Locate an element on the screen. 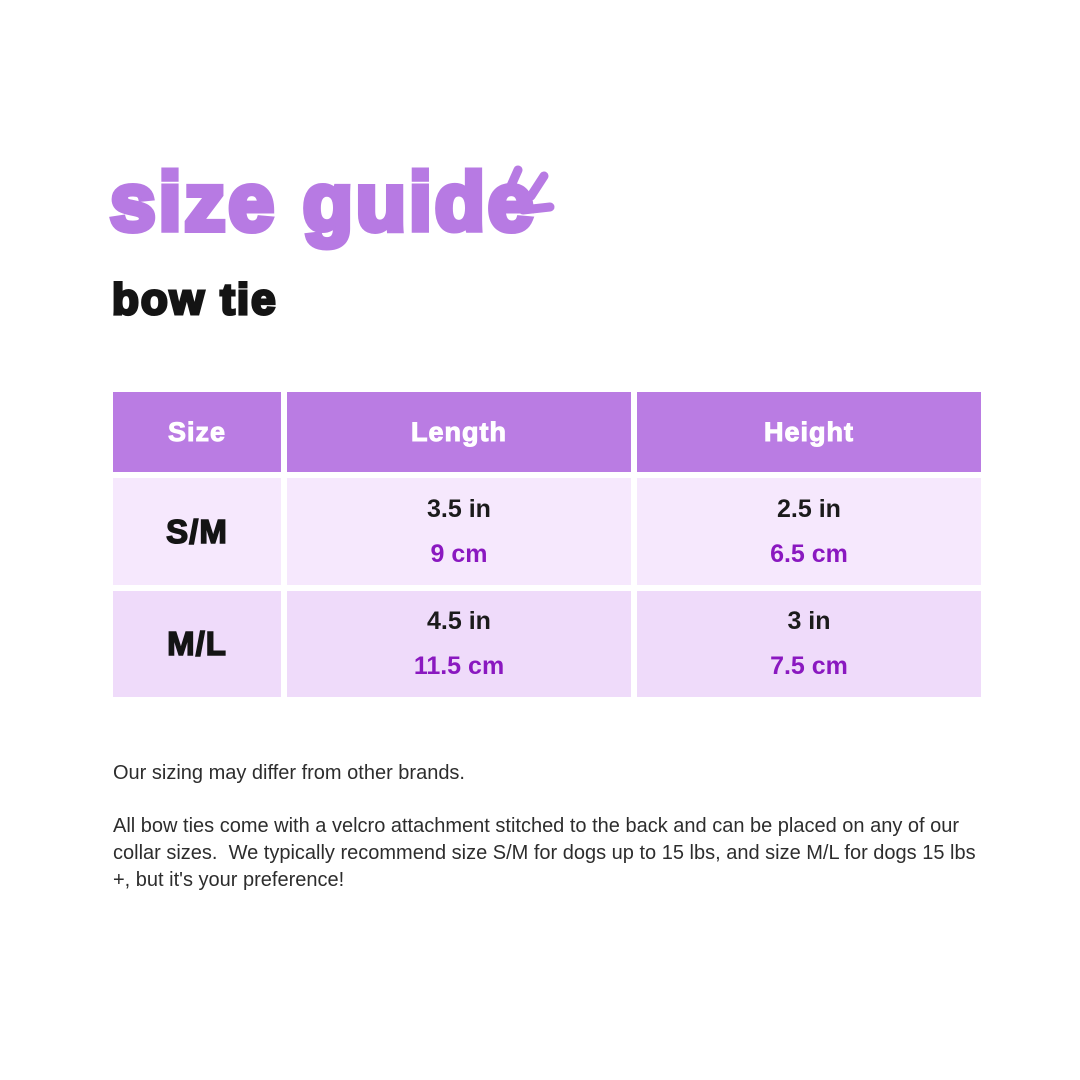  table-row-ml-size-cell: M/L is located at coordinates (197, 644).